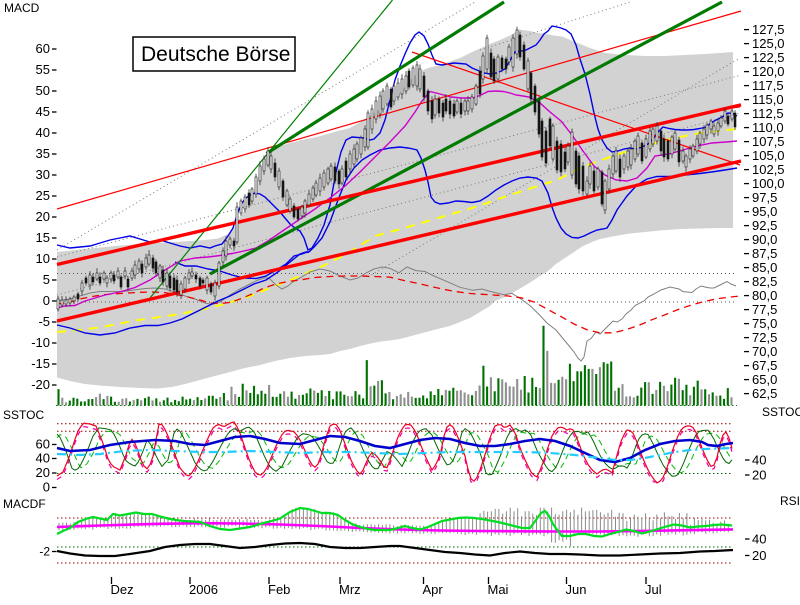  Describe the element at coordinates (790, 501) in the screenshot. I see `svg-text: RSI` at that location.